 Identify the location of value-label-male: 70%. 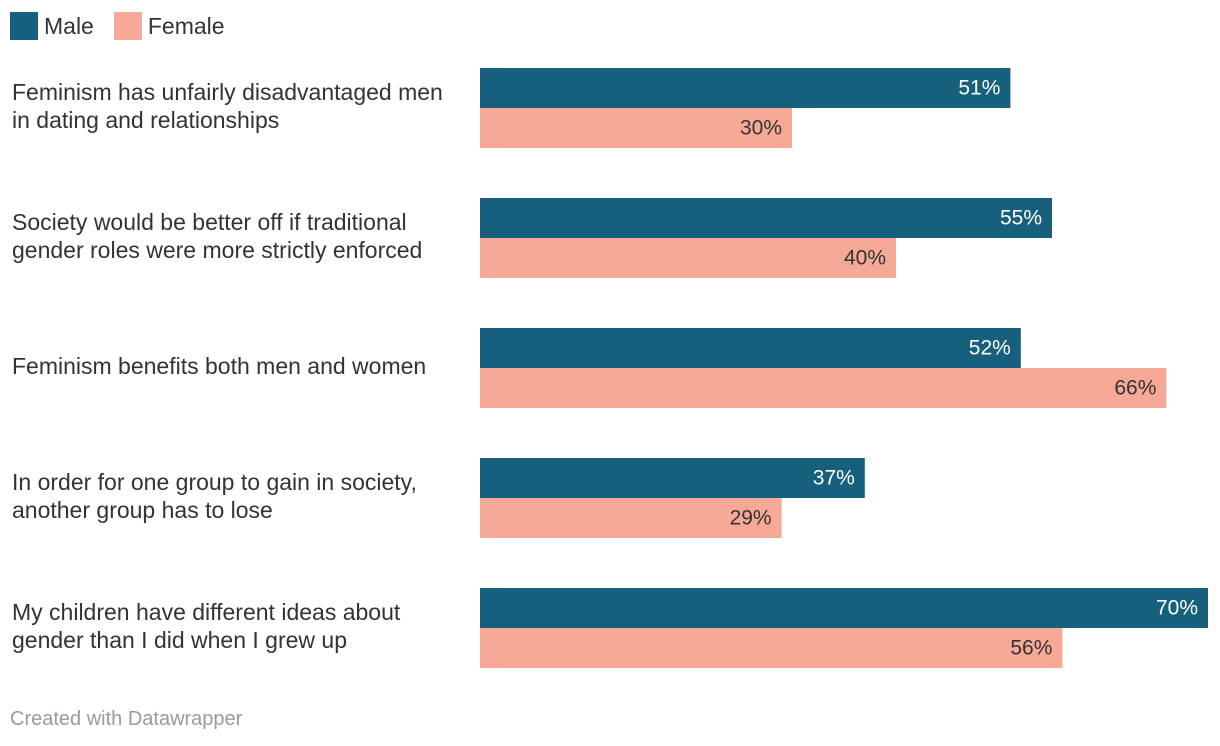
(1177, 608).